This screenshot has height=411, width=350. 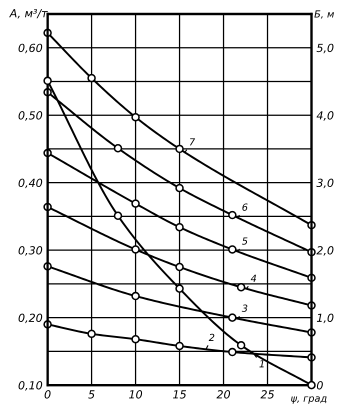 What do you see at coordinates (47, 394) in the screenshot?
I see `x-tick-label: 0` at bounding box center [47, 394].